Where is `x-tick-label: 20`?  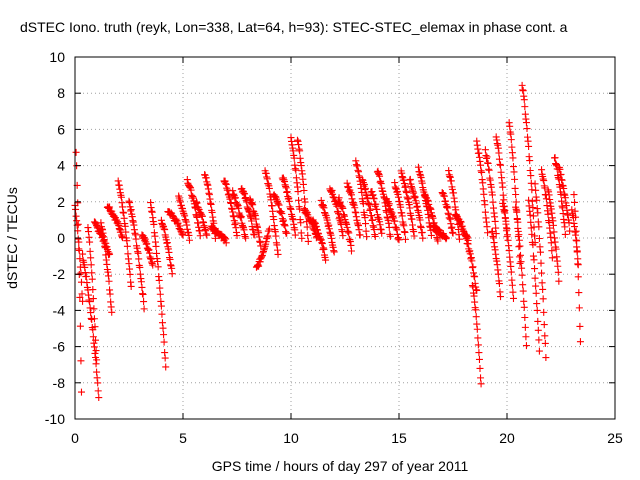
x-tick-label: 20 is located at coordinates (507, 438).